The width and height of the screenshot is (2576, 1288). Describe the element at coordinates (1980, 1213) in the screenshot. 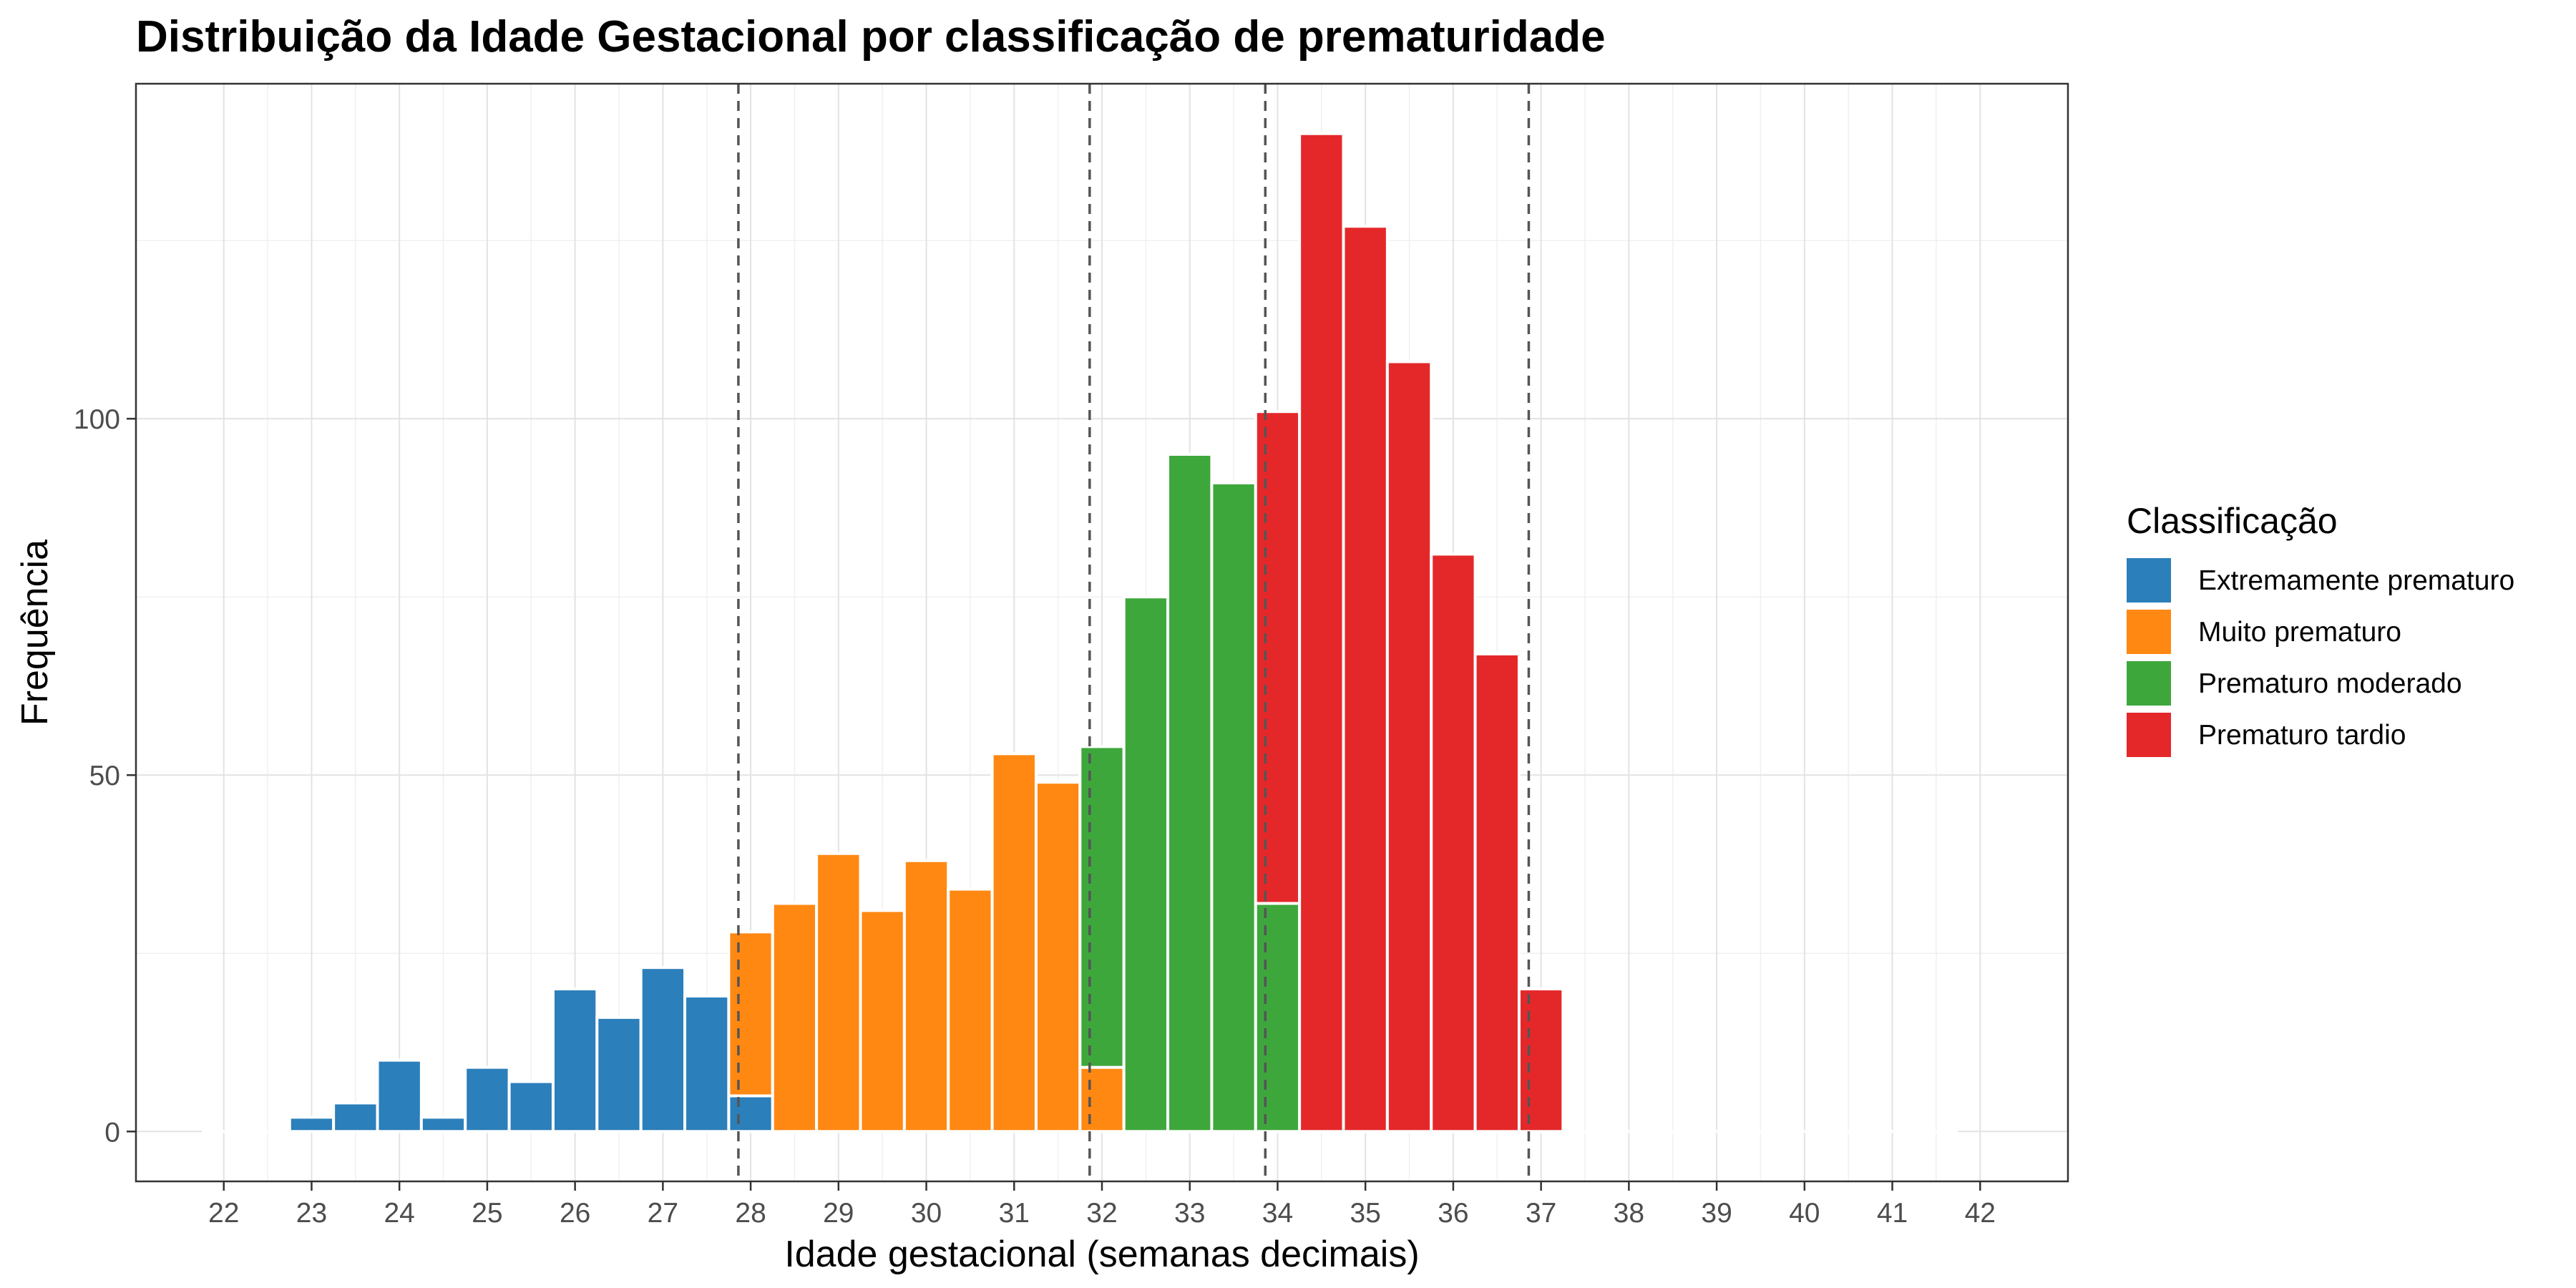

I see `x-tick-label: 42` at that location.